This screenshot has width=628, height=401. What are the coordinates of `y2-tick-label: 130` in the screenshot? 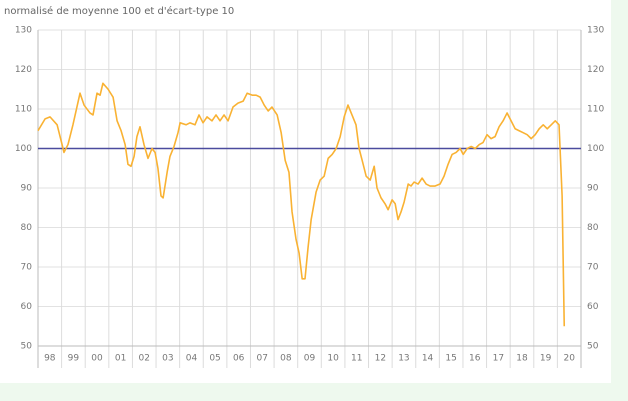 It's located at (595, 31).